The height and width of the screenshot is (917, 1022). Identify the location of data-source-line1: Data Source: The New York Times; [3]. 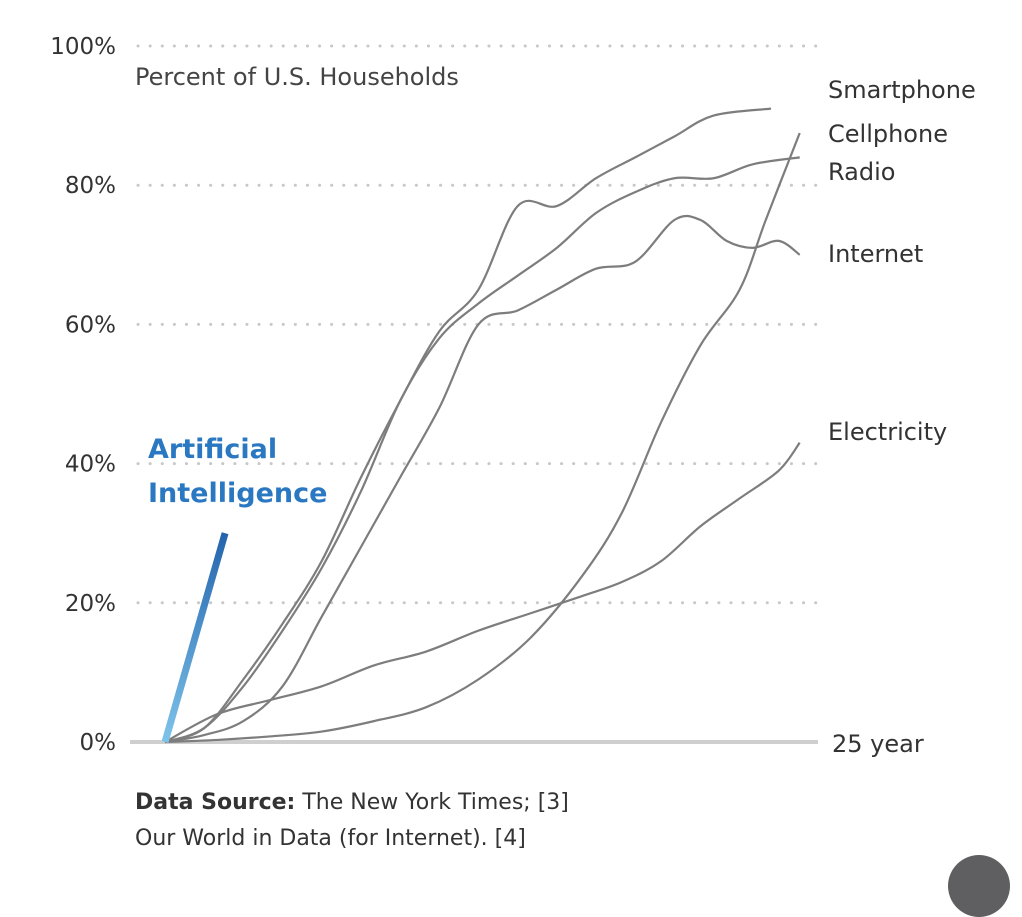
(352, 802).